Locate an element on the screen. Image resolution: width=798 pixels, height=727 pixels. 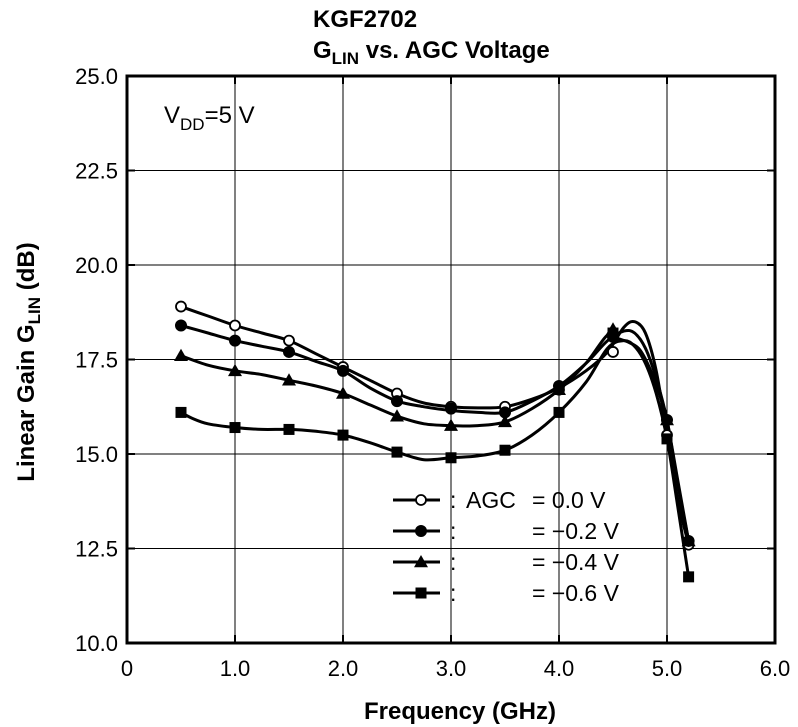
x-tick-label: 5.0 is located at coordinates (667, 668).